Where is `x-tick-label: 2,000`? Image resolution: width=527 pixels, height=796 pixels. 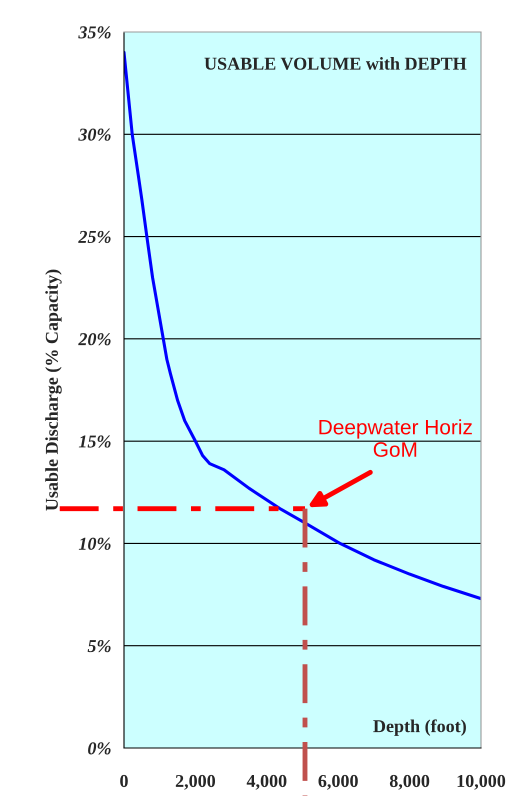
x-tick-label: 2,000 is located at coordinates (196, 782).